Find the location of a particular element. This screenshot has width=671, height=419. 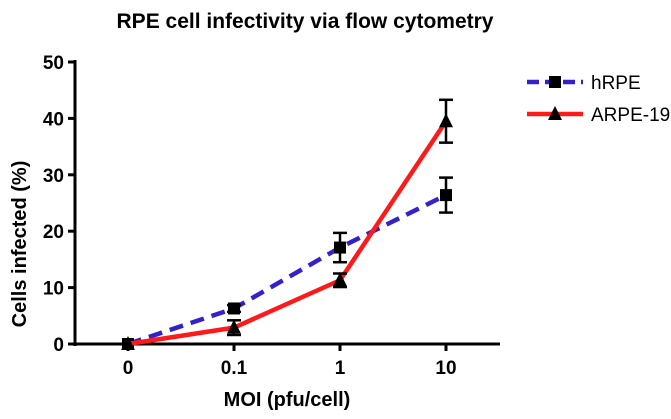

x-tick-label: 0.1 is located at coordinates (234, 368).